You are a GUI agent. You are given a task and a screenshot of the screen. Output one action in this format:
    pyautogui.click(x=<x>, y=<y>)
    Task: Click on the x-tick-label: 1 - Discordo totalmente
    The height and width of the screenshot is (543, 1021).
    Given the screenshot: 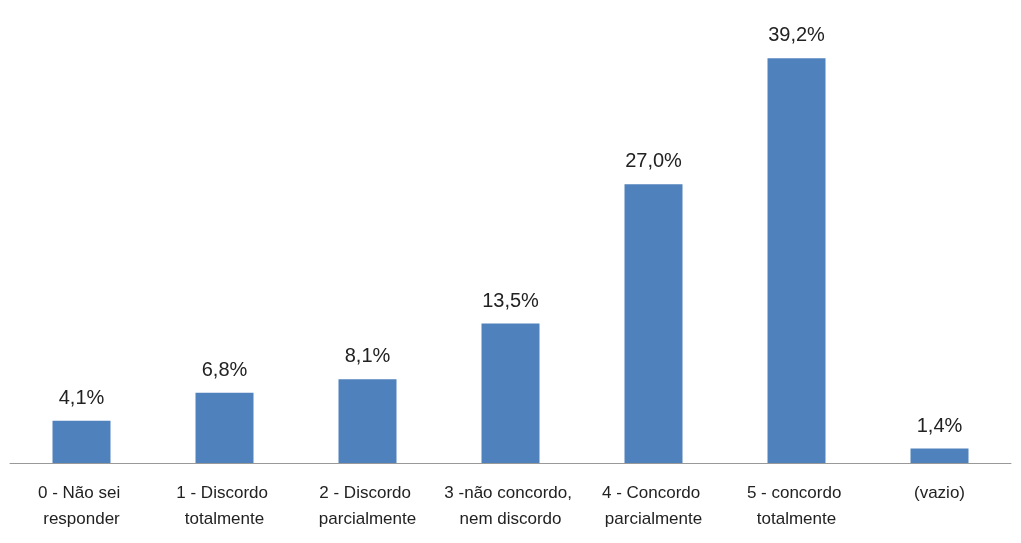 What is the action you would take?
    pyautogui.click(x=224, y=505)
    